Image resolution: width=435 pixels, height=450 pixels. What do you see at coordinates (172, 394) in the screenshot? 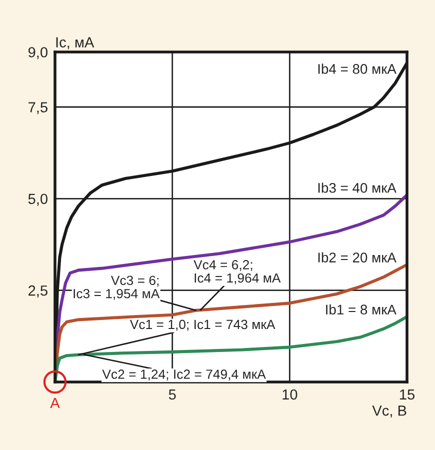
I see `x-tick-label: 5` at bounding box center [172, 394].